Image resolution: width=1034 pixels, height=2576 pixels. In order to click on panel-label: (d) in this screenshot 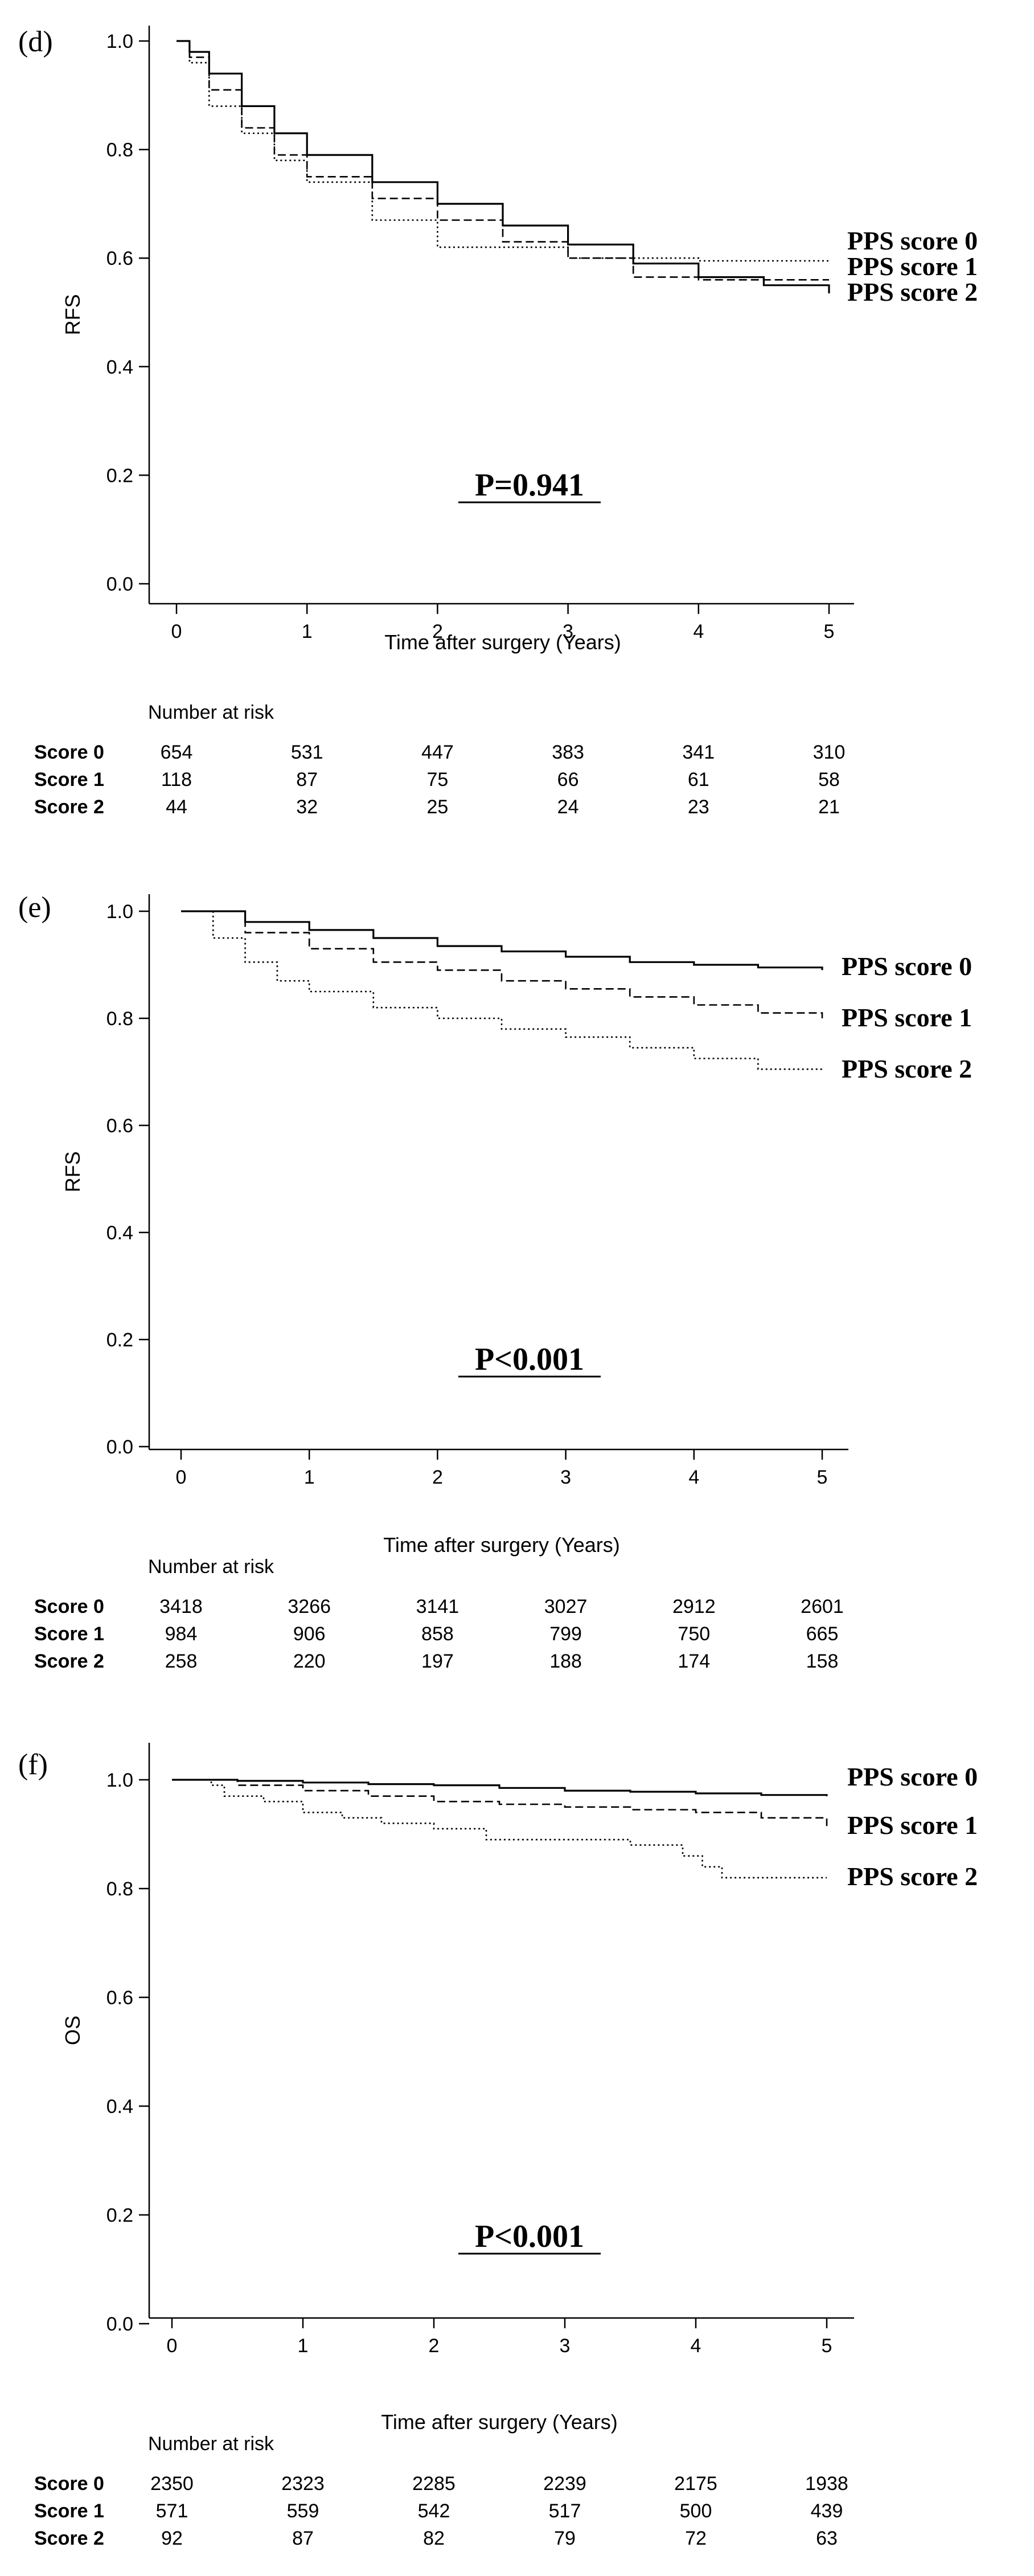, I will do `click(35, 42)`.